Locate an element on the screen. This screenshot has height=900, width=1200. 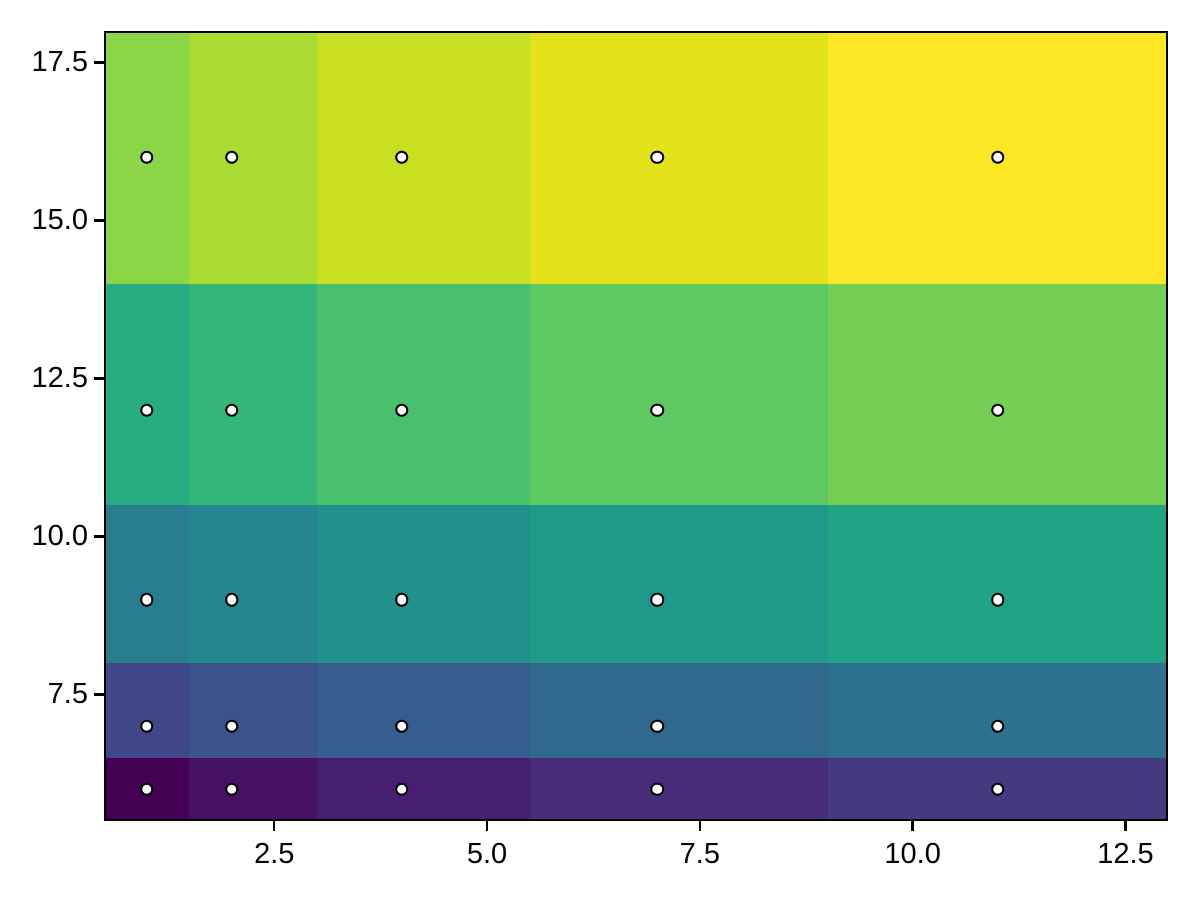
y-tick-label: 7.5 is located at coordinates (67, 694).